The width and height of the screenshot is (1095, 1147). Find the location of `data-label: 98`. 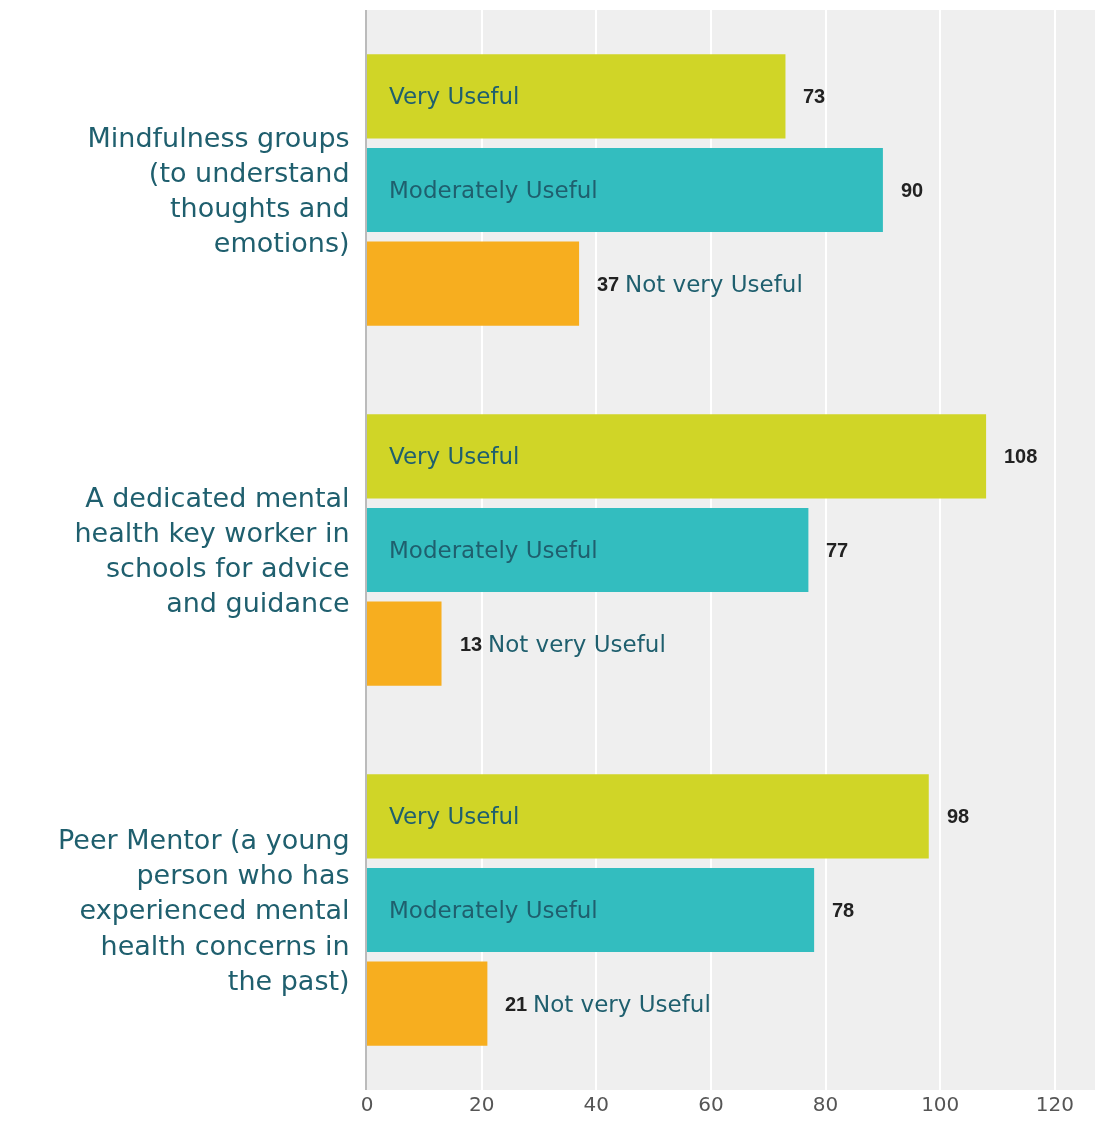

data-label: 98 is located at coordinates (958, 816).